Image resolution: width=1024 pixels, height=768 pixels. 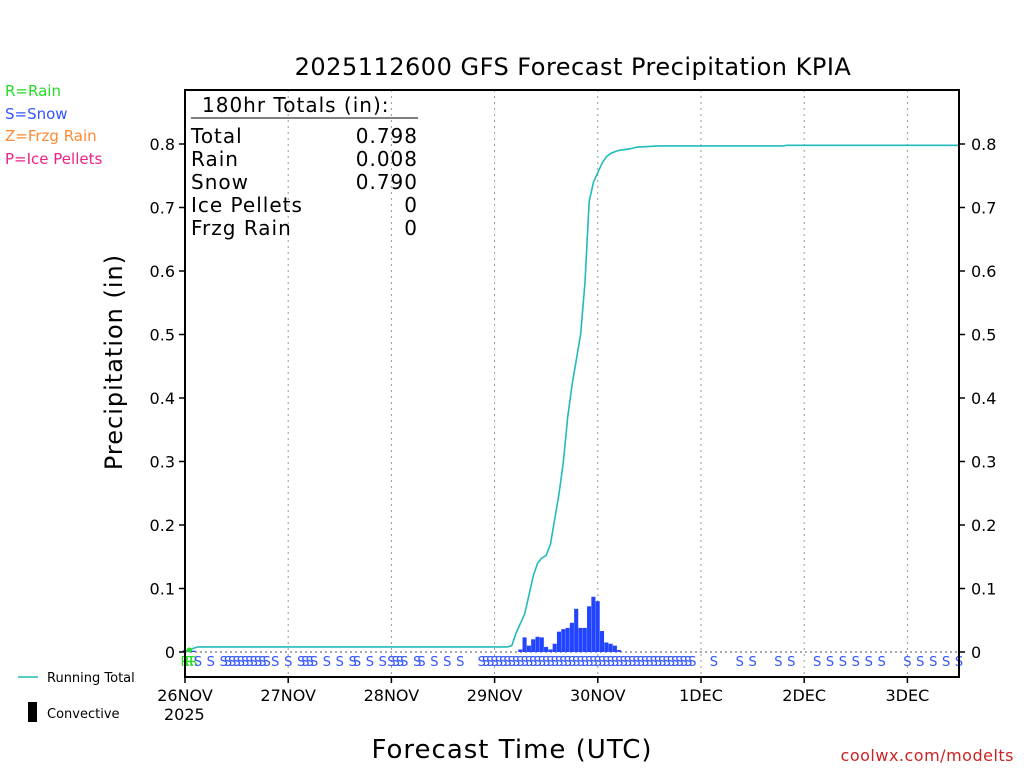 What do you see at coordinates (216, 136) in the screenshot?
I see `totals-row-label: Total` at bounding box center [216, 136].